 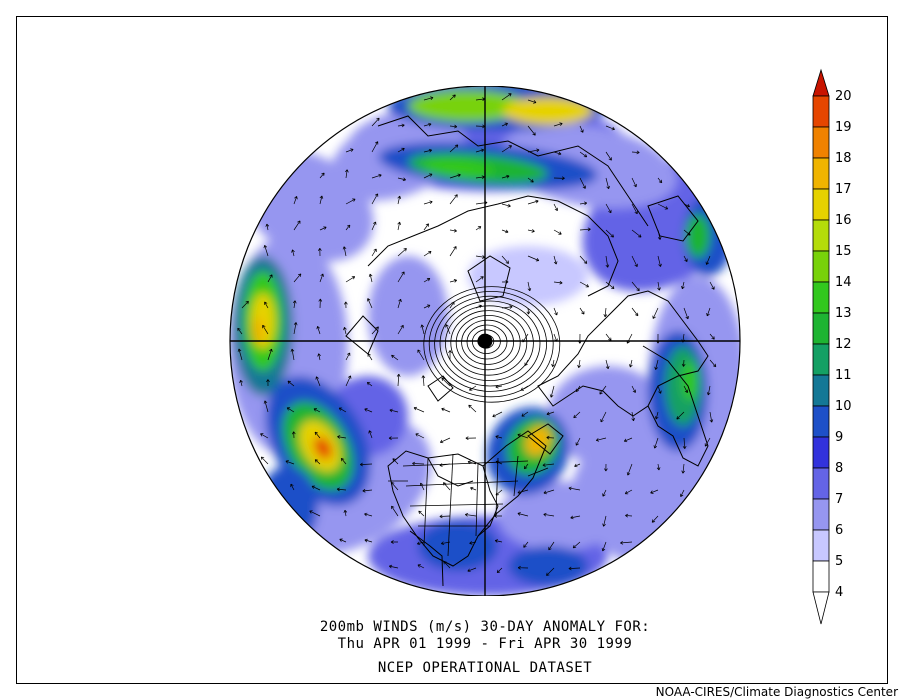 I want to click on color-bar-tick-label: 17, so click(x=843, y=189).